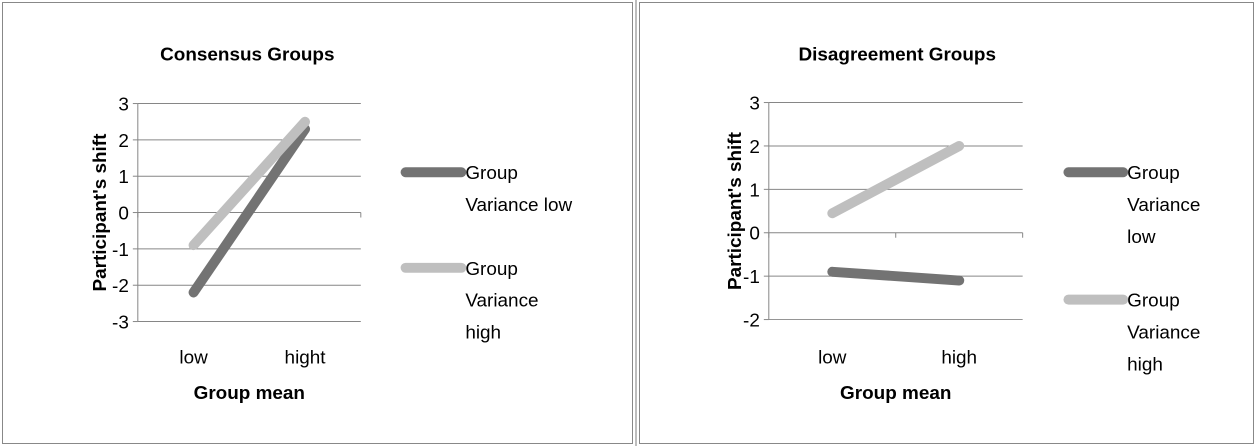 The image size is (1256, 446). What do you see at coordinates (120, 323) in the screenshot?
I see `y-tick-label: -3` at bounding box center [120, 323].